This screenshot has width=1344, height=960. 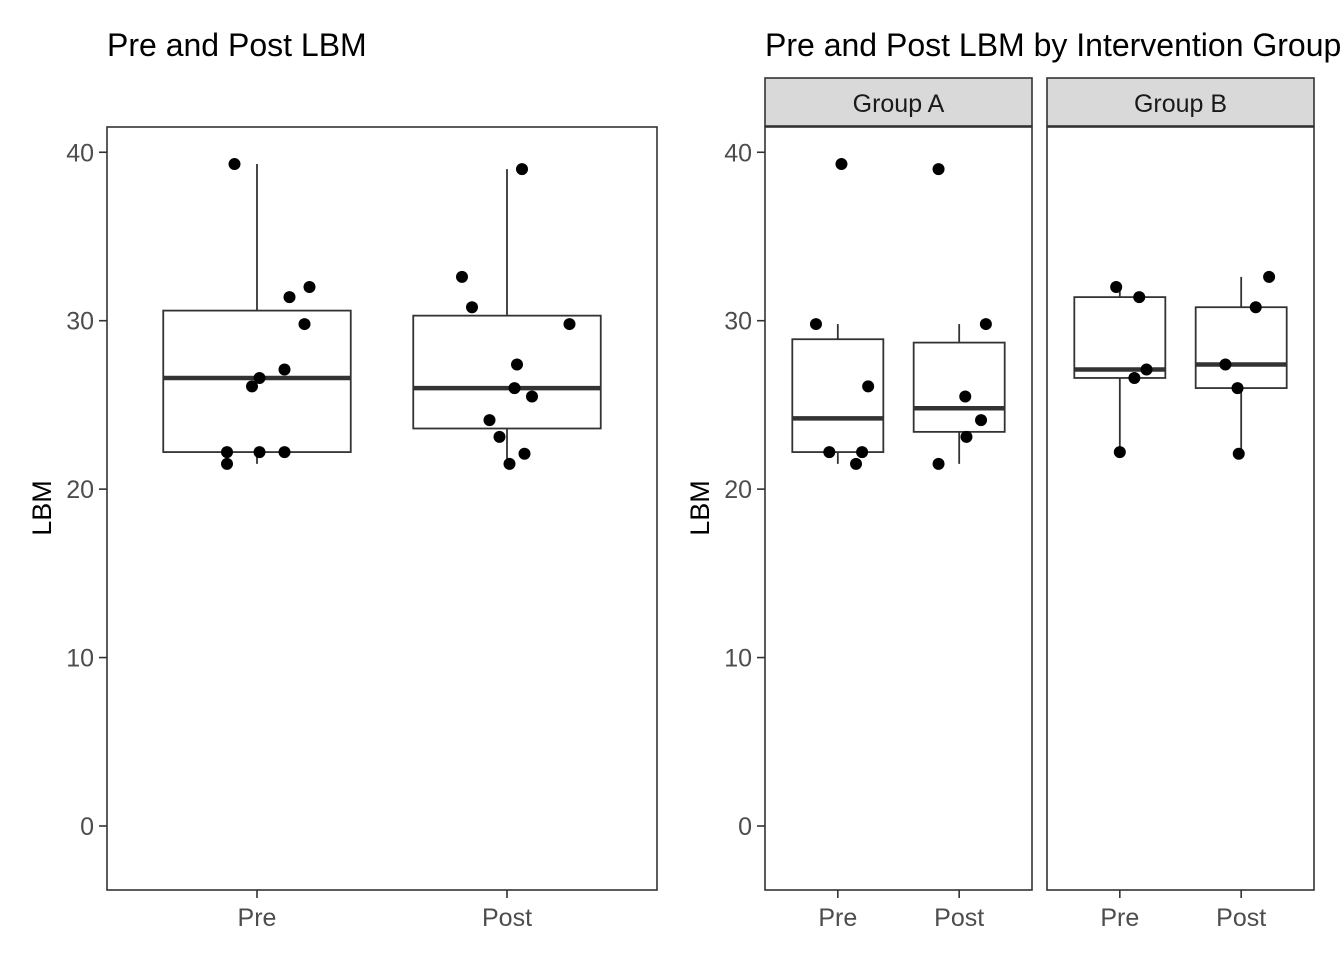 I want to click on group-b-strip-label: Group B, so click(x=1180, y=104).